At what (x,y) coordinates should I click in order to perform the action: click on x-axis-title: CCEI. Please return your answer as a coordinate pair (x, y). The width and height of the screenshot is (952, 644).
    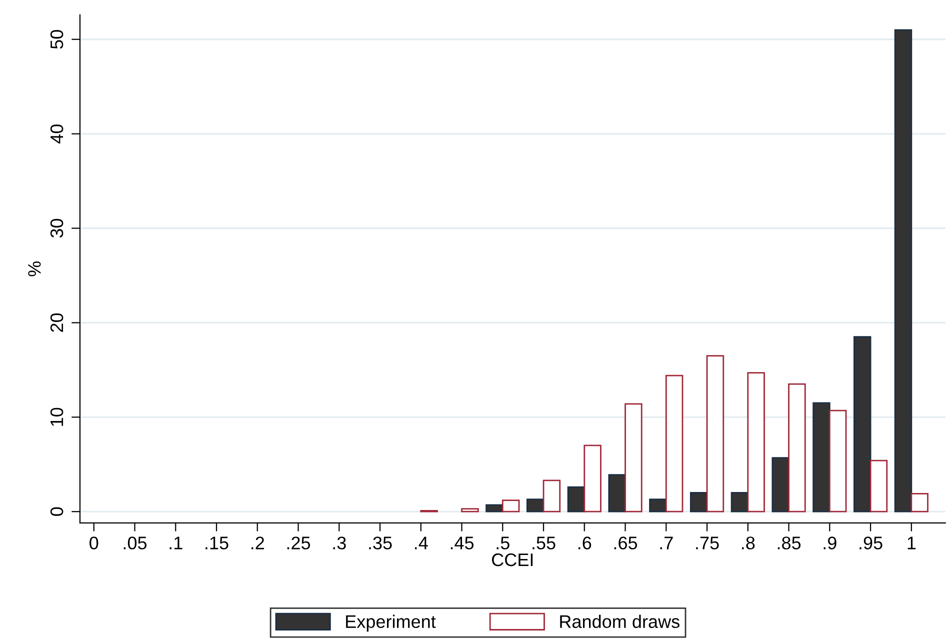
    Looking at the image, I should click on (512, 559).